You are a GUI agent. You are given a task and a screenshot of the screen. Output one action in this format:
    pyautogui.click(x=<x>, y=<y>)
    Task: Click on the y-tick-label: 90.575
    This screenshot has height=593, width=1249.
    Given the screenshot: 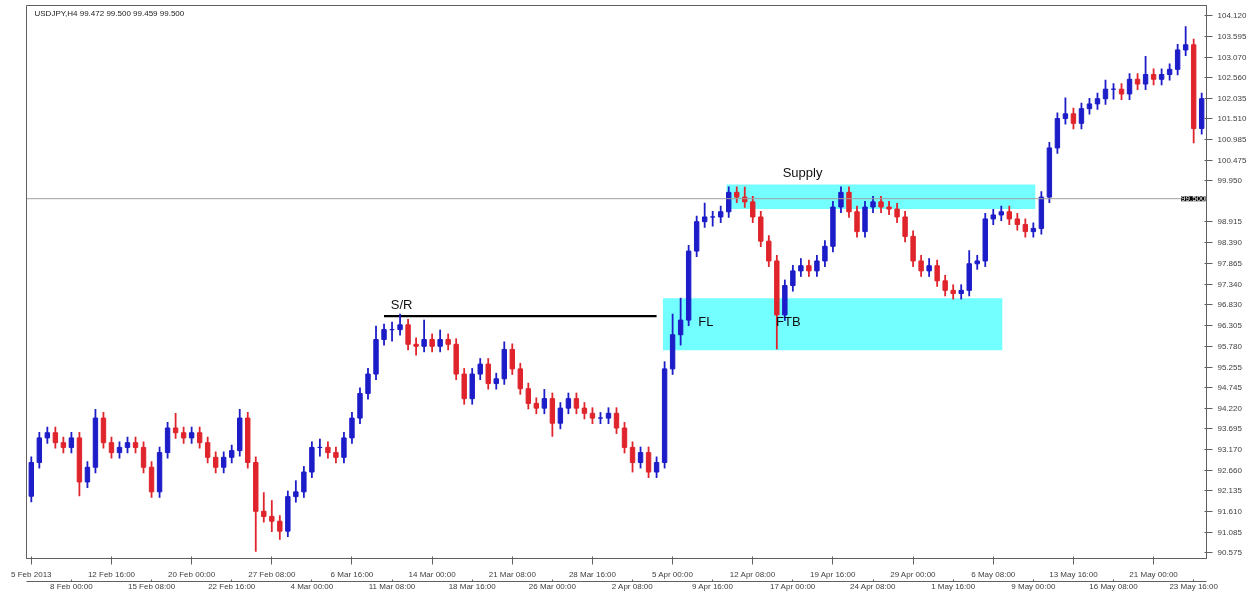 What is the action you would take?
    pyautogui.click(x=1230, y=553)
    